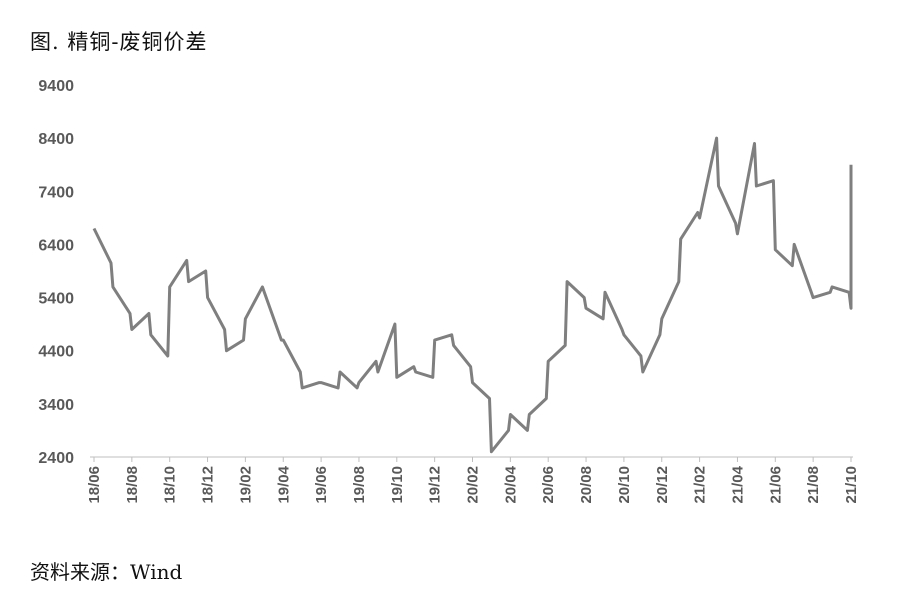 Image resolution: width=908 pixels, height=612 pixels. Describe the element at coordinates (56, 458) in the screenshot. I see `y-tick-label: 2400` at that location.